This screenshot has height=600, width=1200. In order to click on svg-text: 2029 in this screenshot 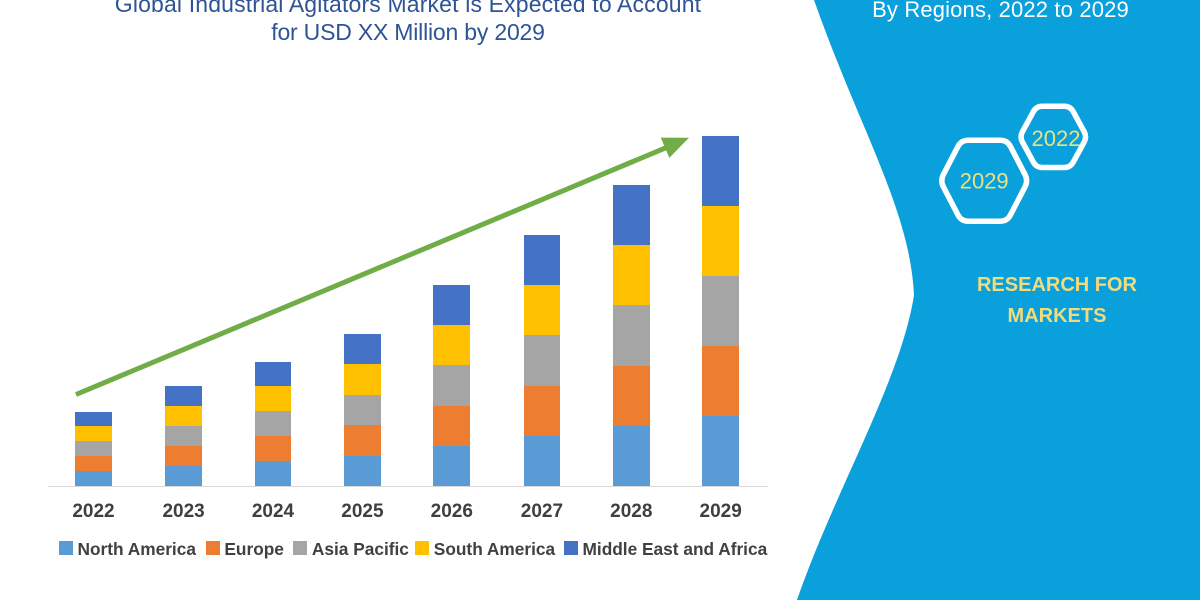, I will do `click(984, 181)`.